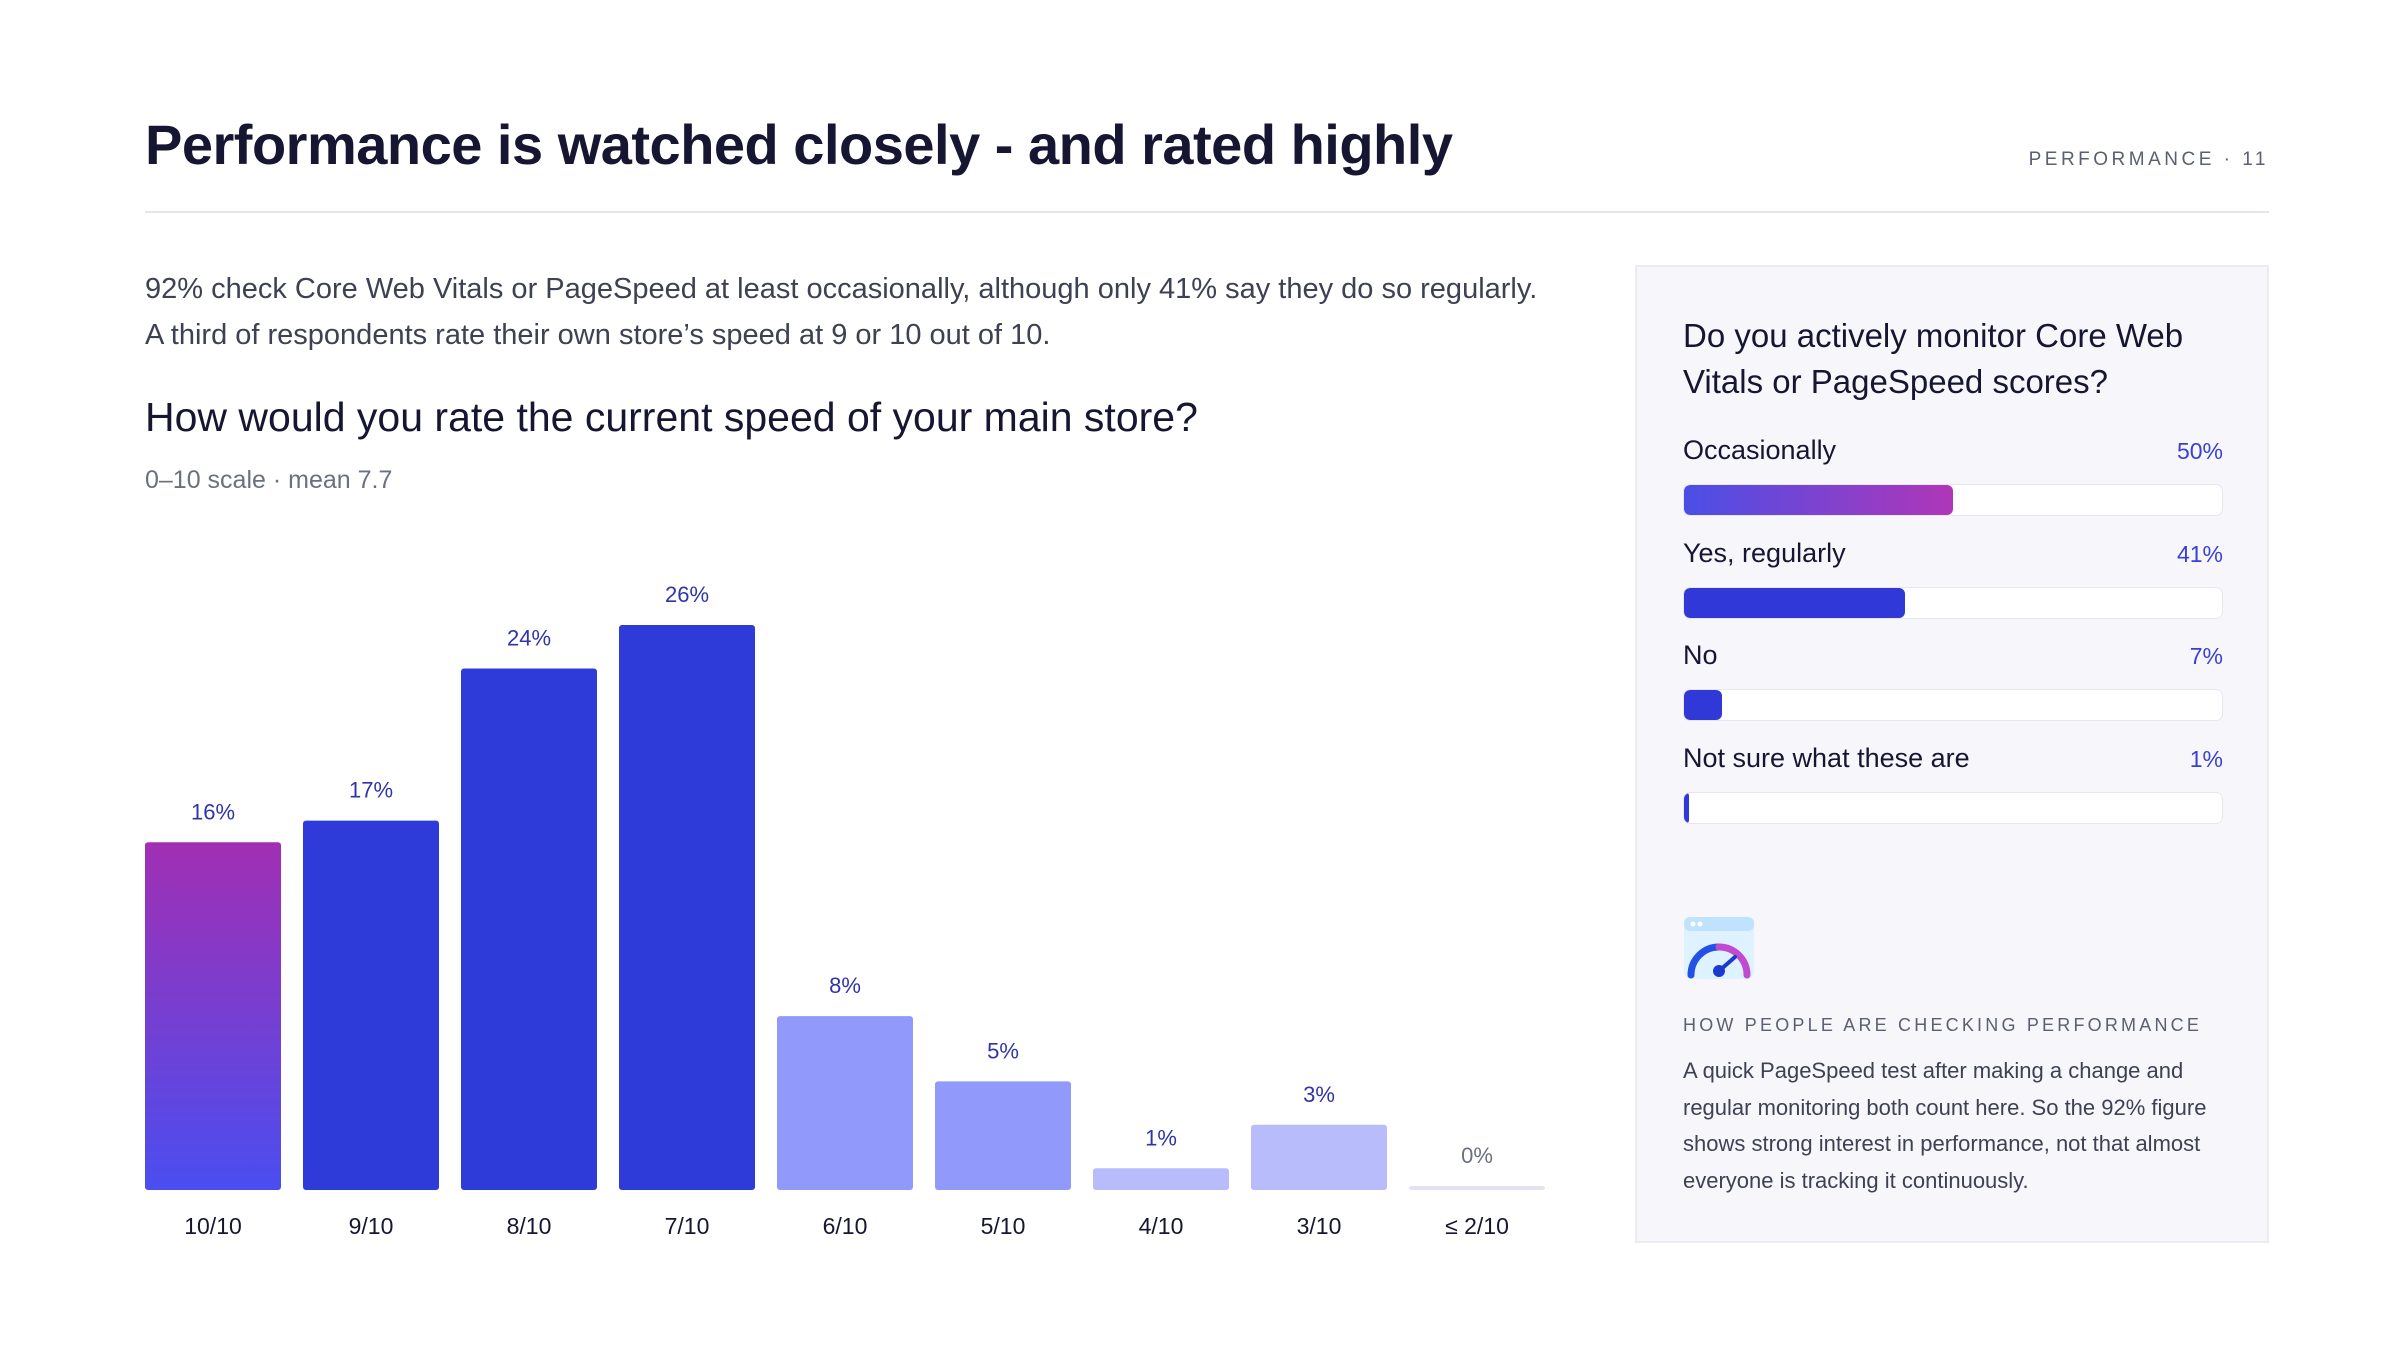 The image size is (2400, 1350). Describe the element at coordinates (1953, 680) in the screenshot. I see `response-no: No 7%` at that location.